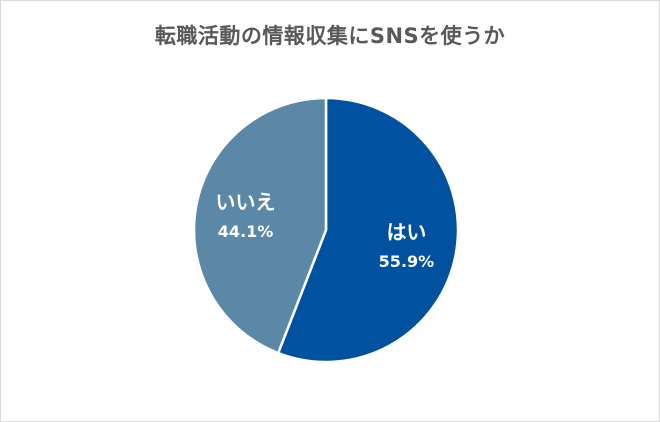 This screenshot has height=422, width=660. I want to click on slice-label-0: はい, so click(406, 232).